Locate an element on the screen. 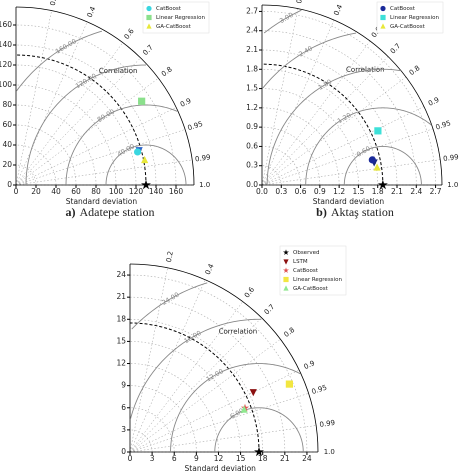  legend-label: Observed is located at coordinates (306, 253).